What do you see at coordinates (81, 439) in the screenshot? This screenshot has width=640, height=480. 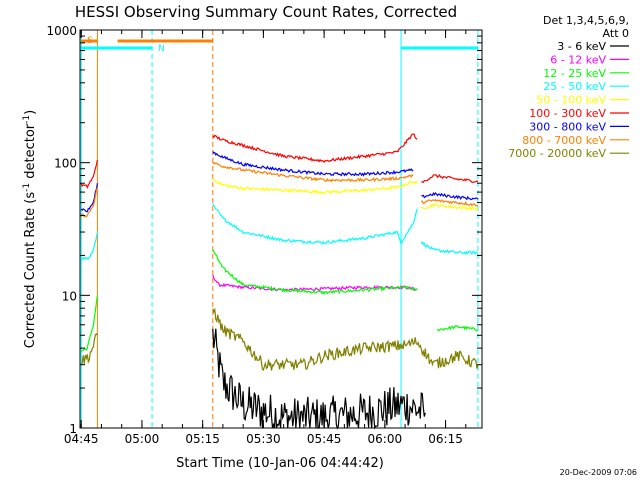 I see `x-tick-label: 04:45` at bounding box center [81, 439].